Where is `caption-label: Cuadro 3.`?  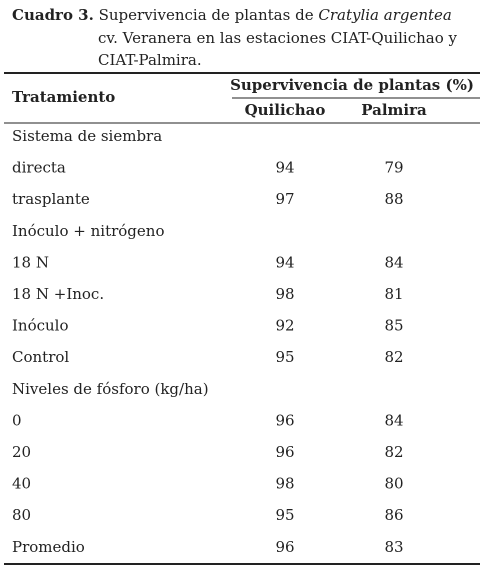
caption-label: Cuadro 3. is located at coordinates (53, 15).